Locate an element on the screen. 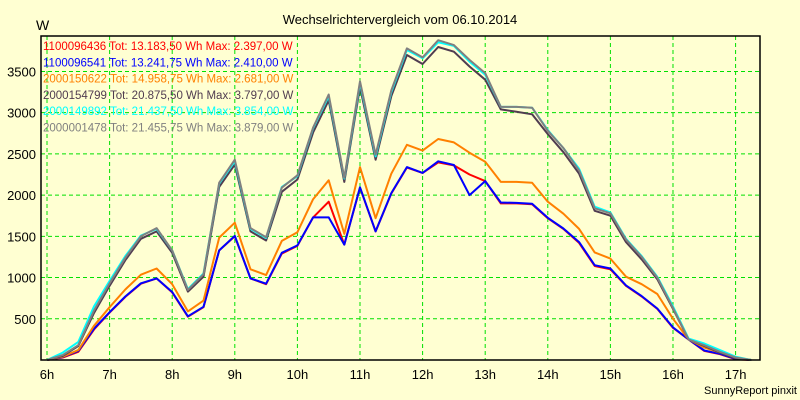 This screenshot has width=800, height=400. x-tick-label: 11h is located at coordinates (360, 374).